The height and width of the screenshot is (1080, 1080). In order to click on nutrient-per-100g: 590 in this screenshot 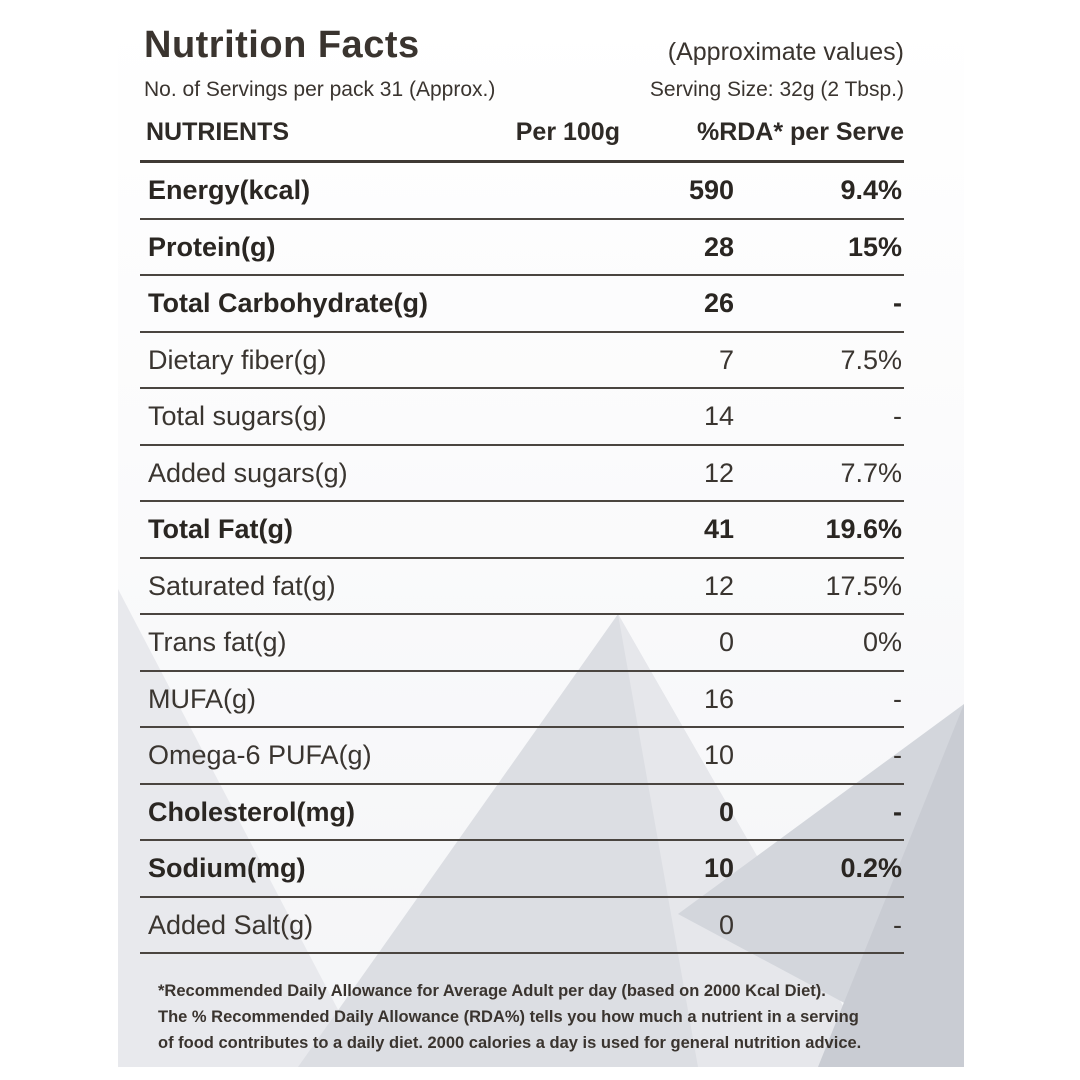, I will do `click(711, 190)`.